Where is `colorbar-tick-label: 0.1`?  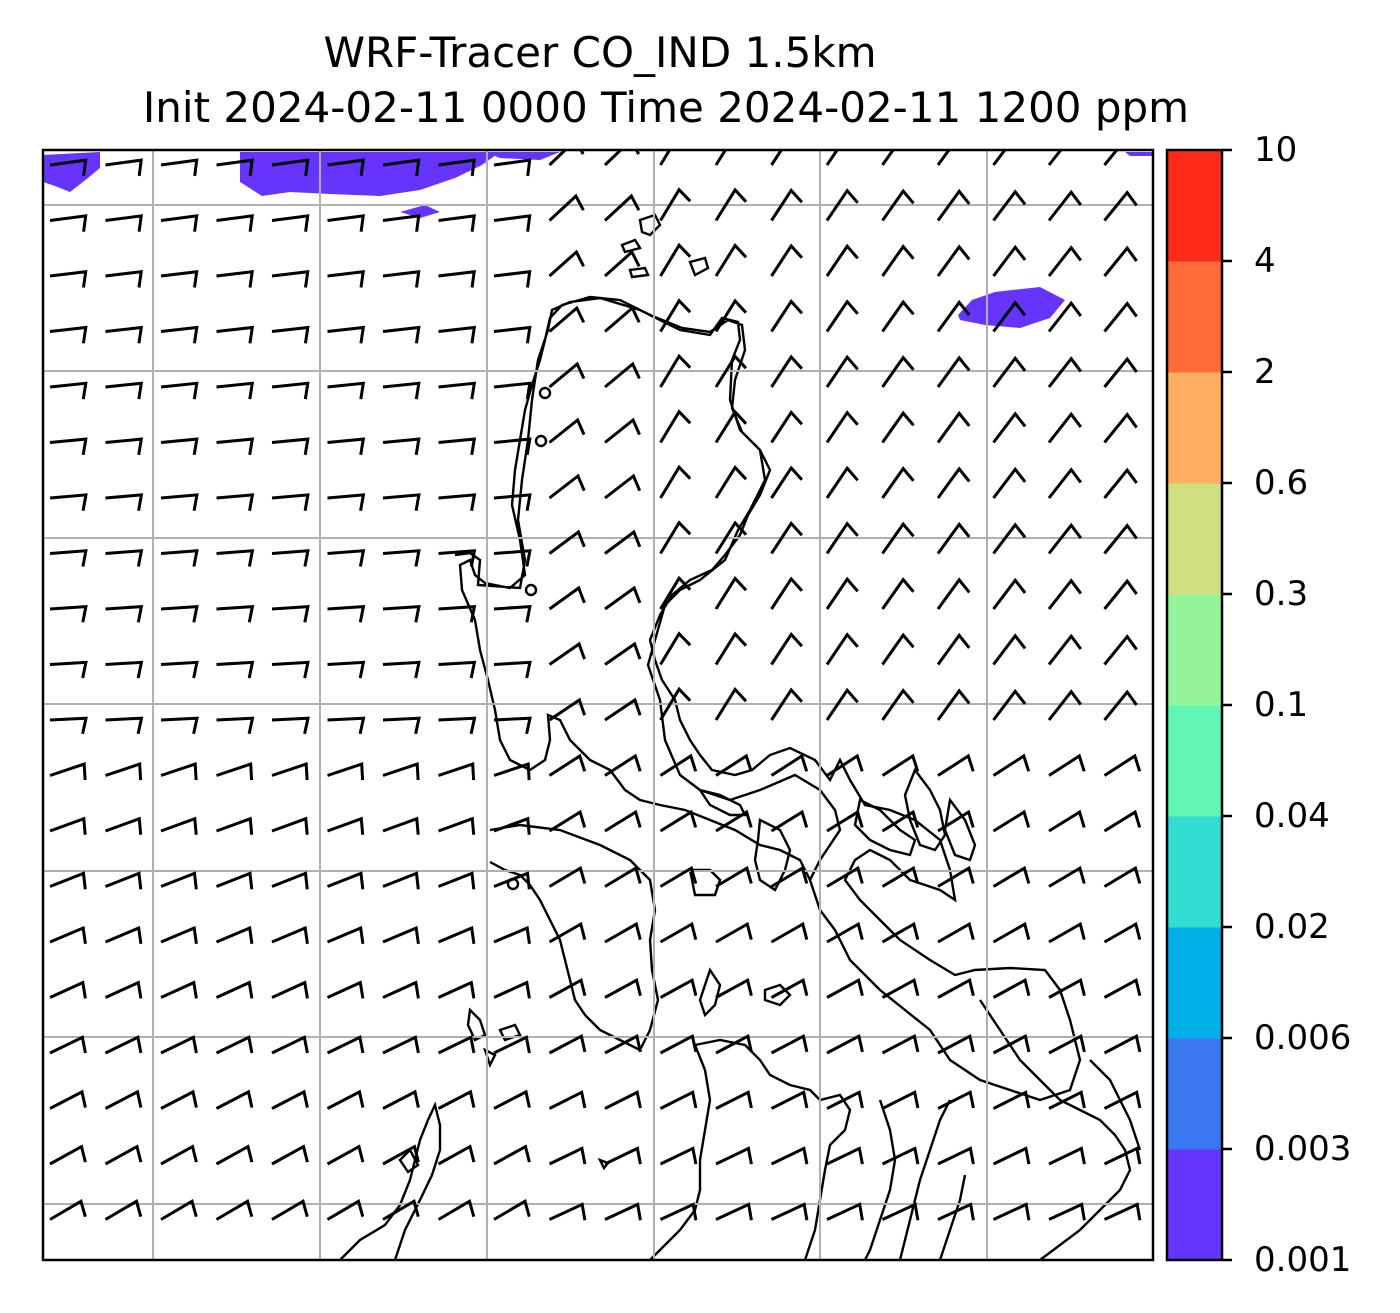 colorbar-tick-label: 0.1 is located at coordinates (1281, 705).